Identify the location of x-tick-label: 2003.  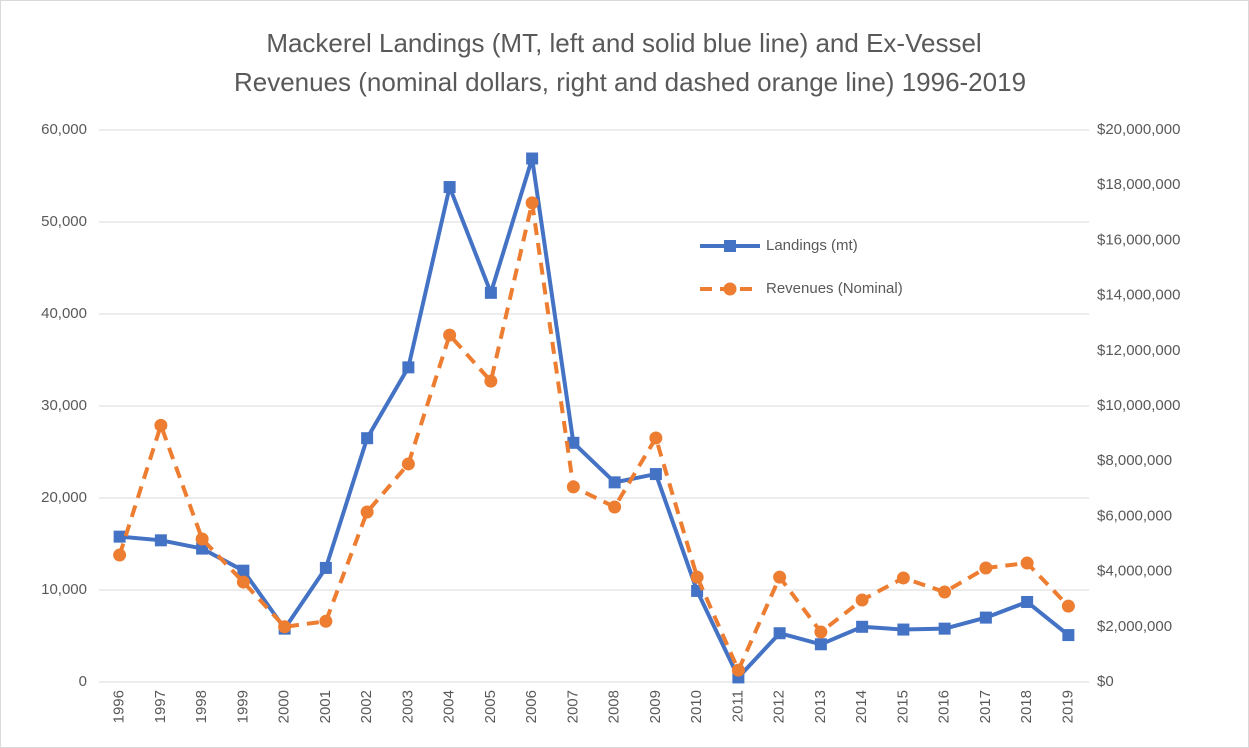
(407, 706).